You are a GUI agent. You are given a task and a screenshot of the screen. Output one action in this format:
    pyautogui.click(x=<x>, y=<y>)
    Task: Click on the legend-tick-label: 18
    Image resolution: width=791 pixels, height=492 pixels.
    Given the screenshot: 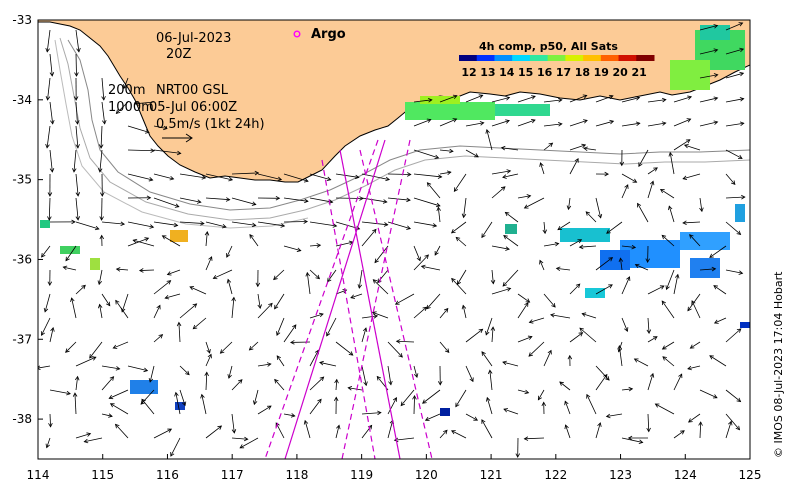 What is the action you would take?
    pyautogui.click(x=582, y=72)
    